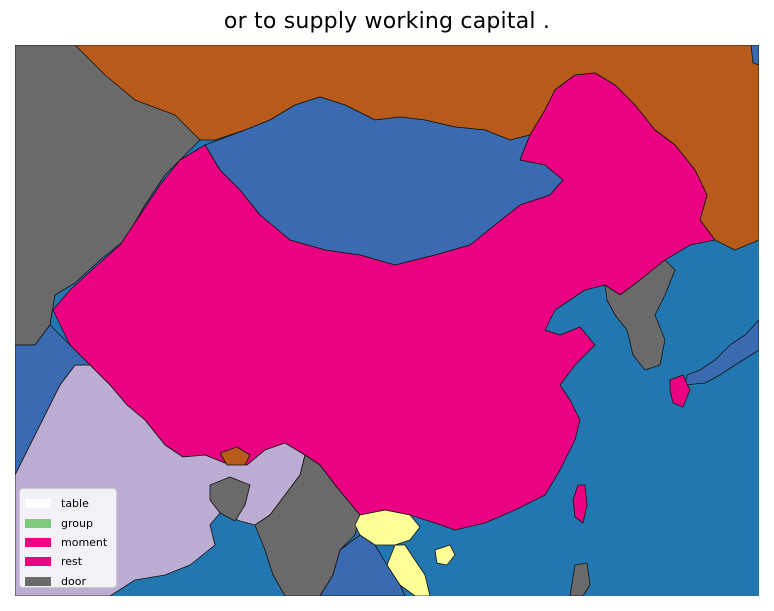 The image size is (774, 611). Describe the element at coordinates (580, 579) in the screenshot. I see `region-philippines` at that location.